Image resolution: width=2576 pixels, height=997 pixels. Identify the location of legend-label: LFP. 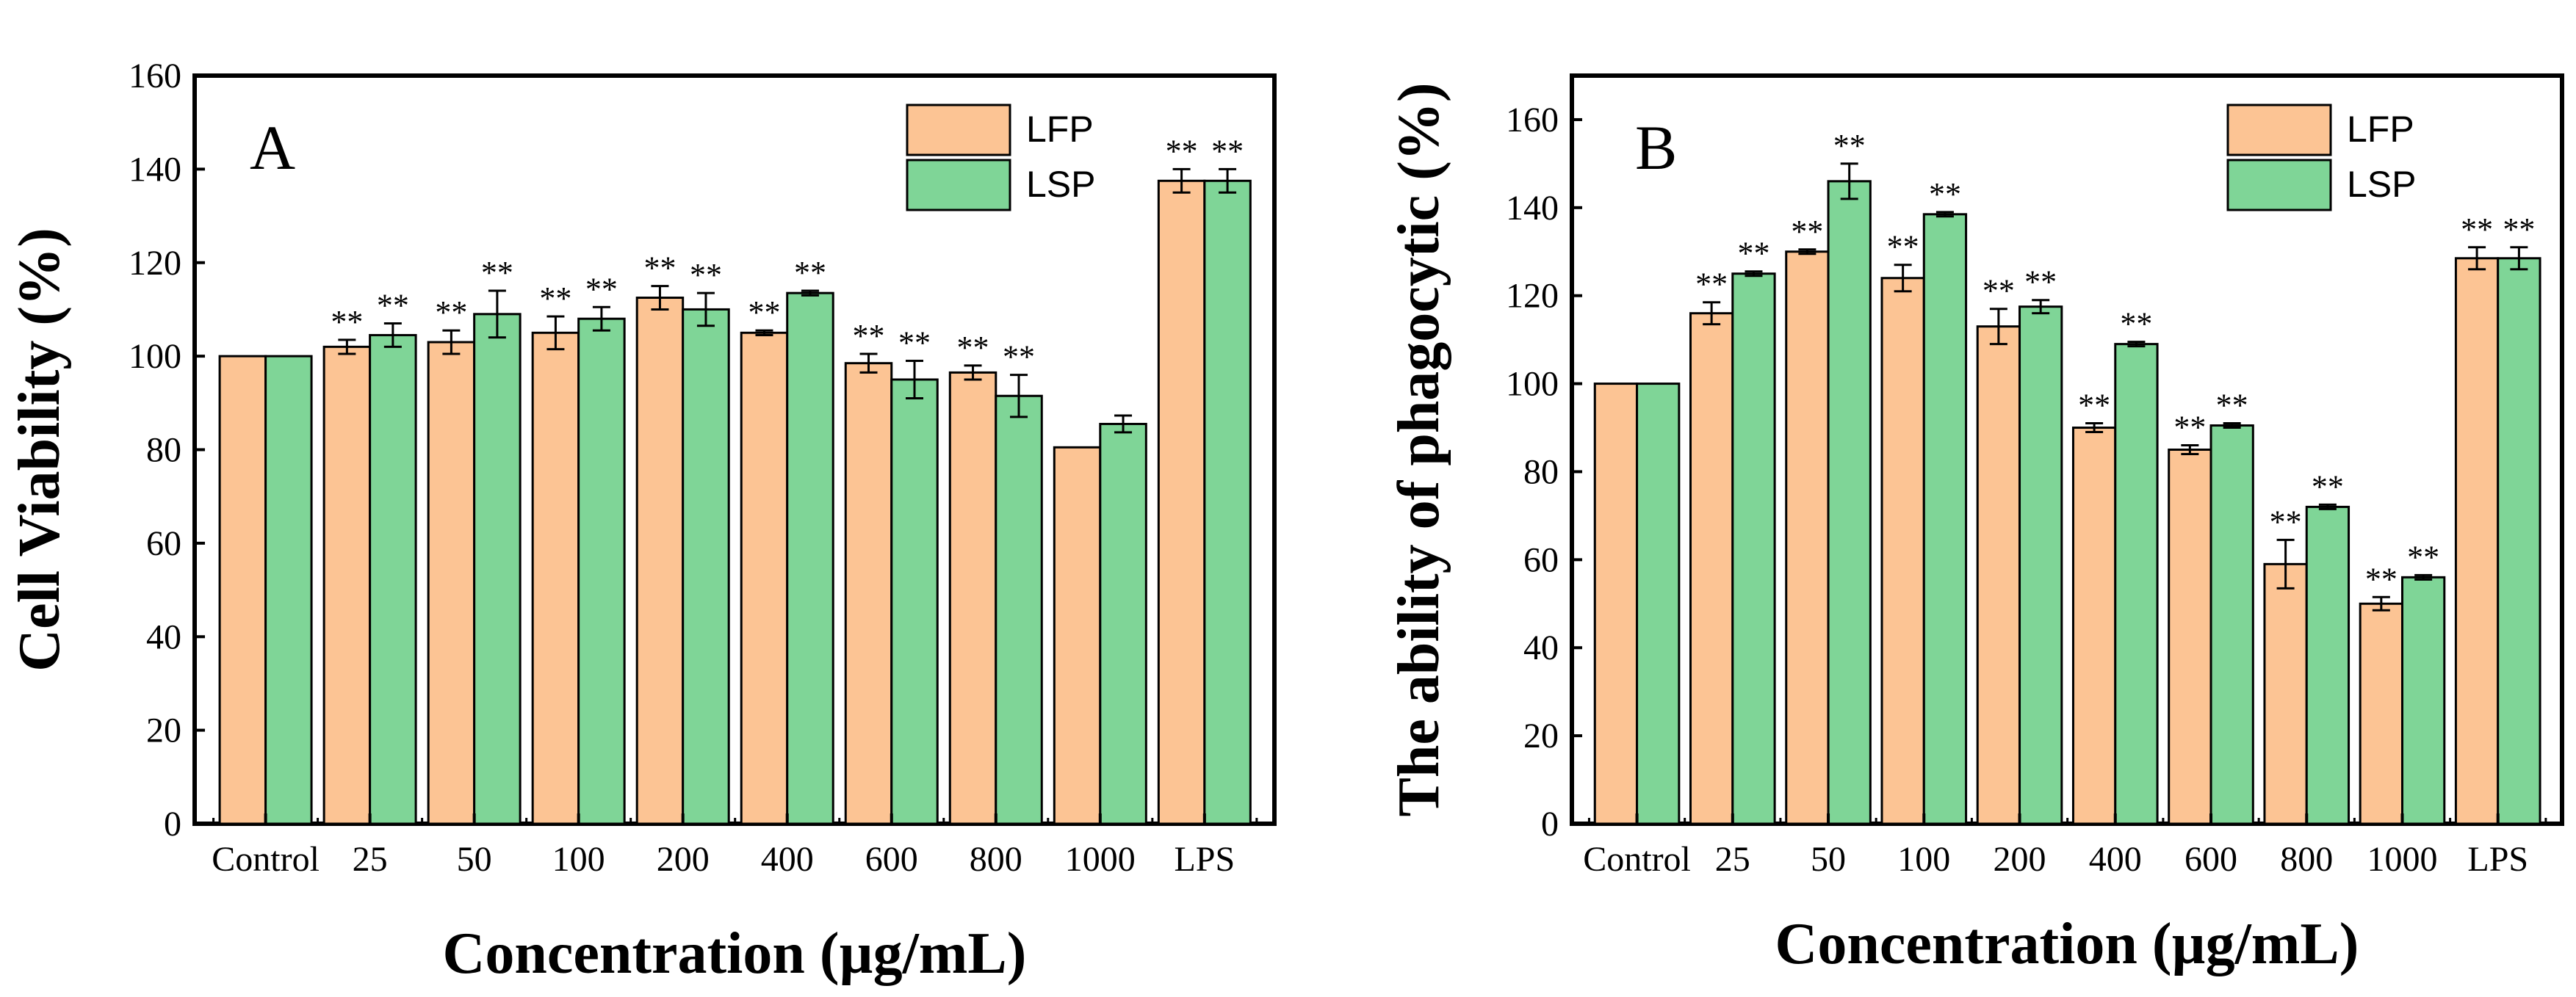
(2381, 129).